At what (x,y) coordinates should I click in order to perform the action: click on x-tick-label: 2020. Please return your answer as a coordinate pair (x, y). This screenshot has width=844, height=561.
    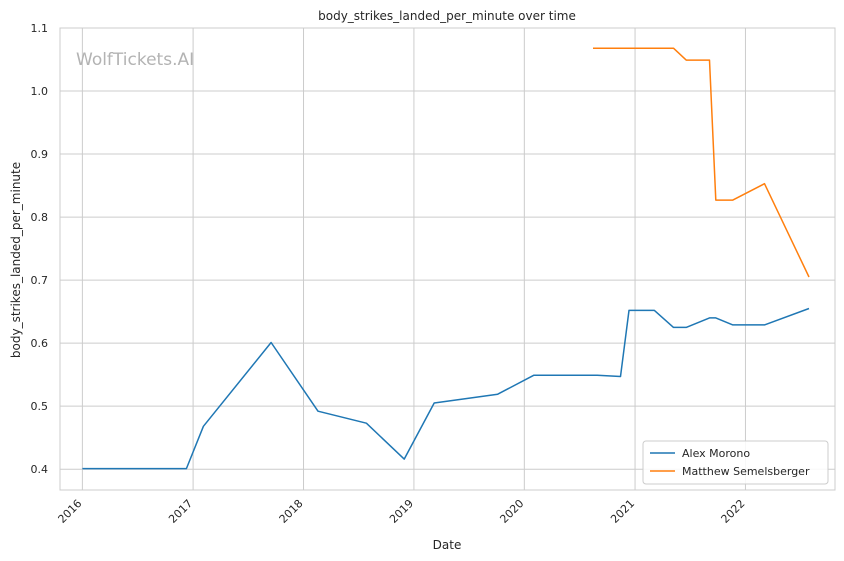
    Looking at the image, I should click on (511, 511).